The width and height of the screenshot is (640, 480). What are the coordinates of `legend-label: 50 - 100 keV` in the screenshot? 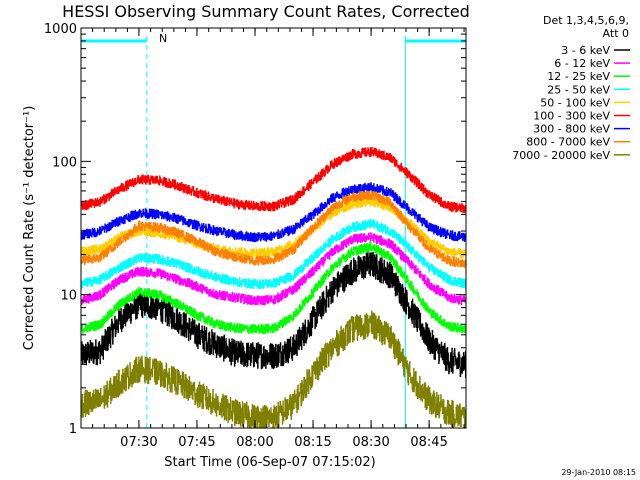 It's located at (575, 102).